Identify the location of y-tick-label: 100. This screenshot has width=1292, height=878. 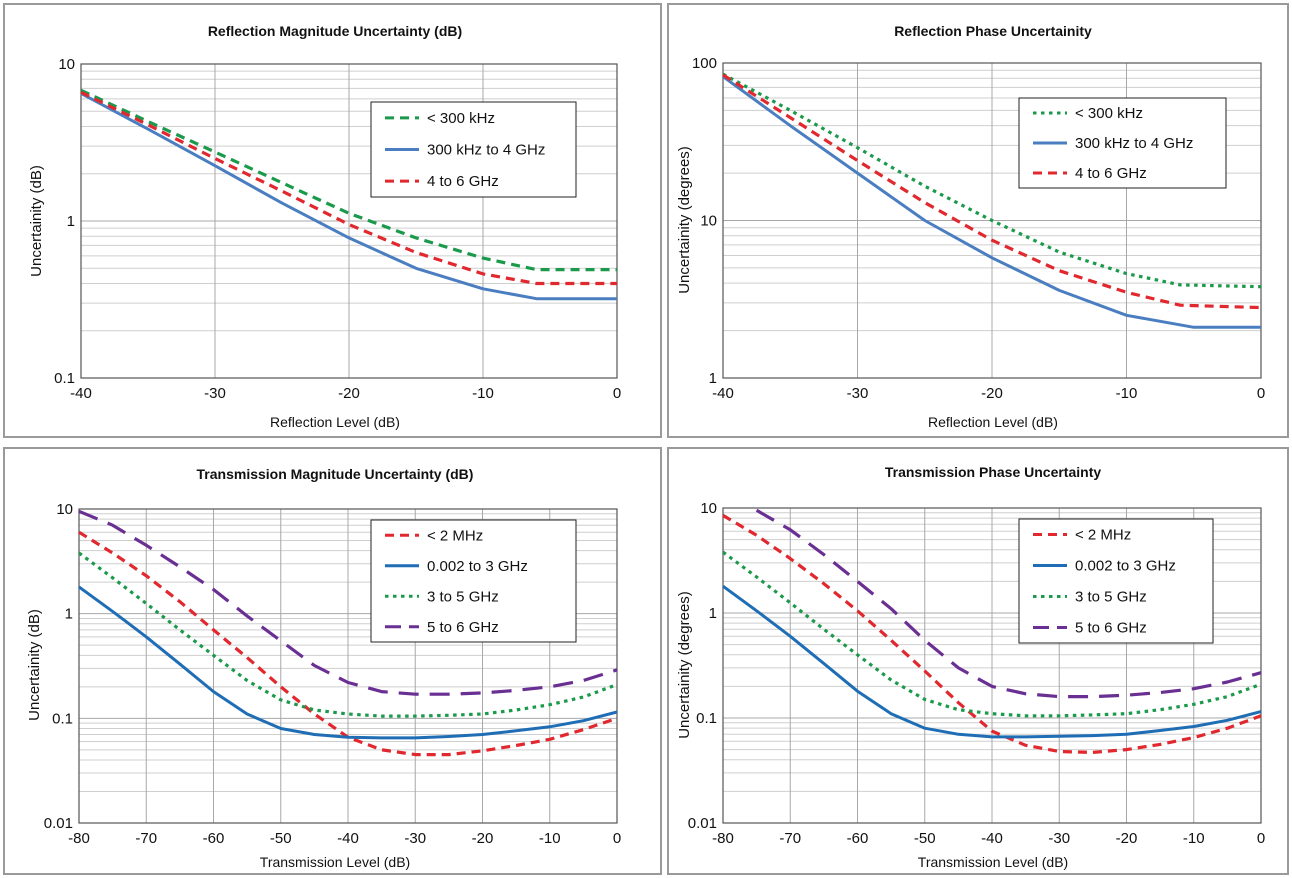
(704, 63).